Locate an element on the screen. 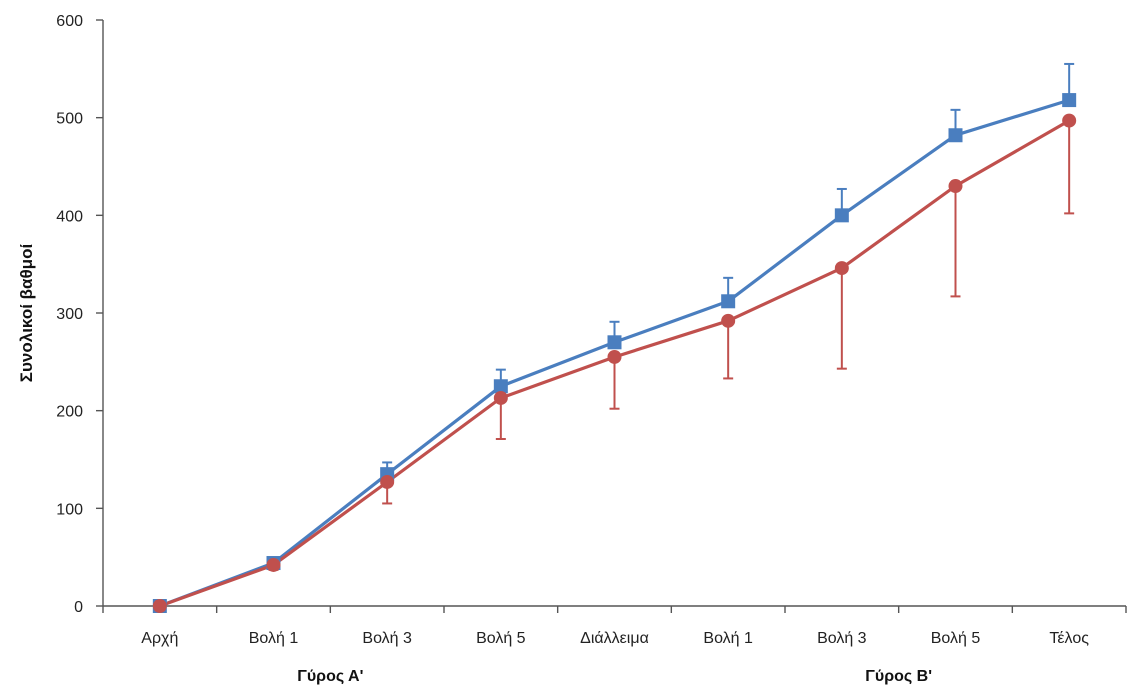  y-tick-label: 400 is located at coordinates (69, 216).